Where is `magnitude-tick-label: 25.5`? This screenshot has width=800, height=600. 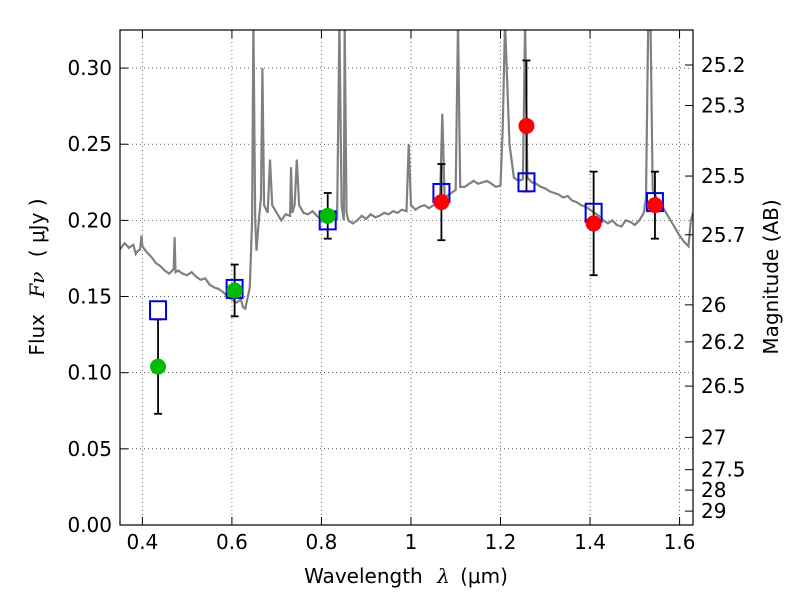
magnitude-tick-label: 25.5 is located at coordinates (723, 176).